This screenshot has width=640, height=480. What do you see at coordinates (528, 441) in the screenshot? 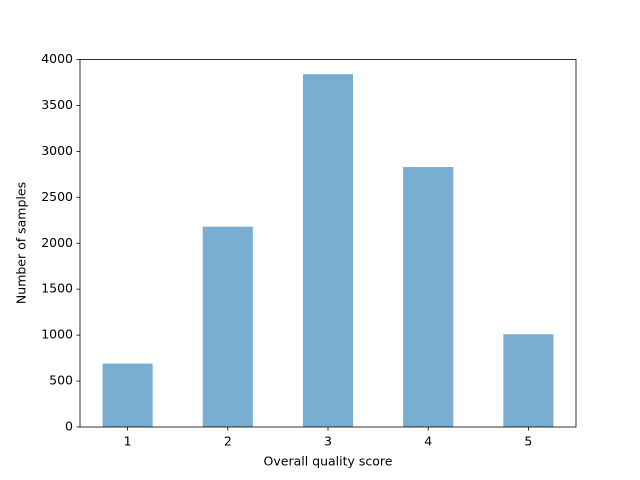
I see `x-tick-label: 5` at bounding box center [528, 441].